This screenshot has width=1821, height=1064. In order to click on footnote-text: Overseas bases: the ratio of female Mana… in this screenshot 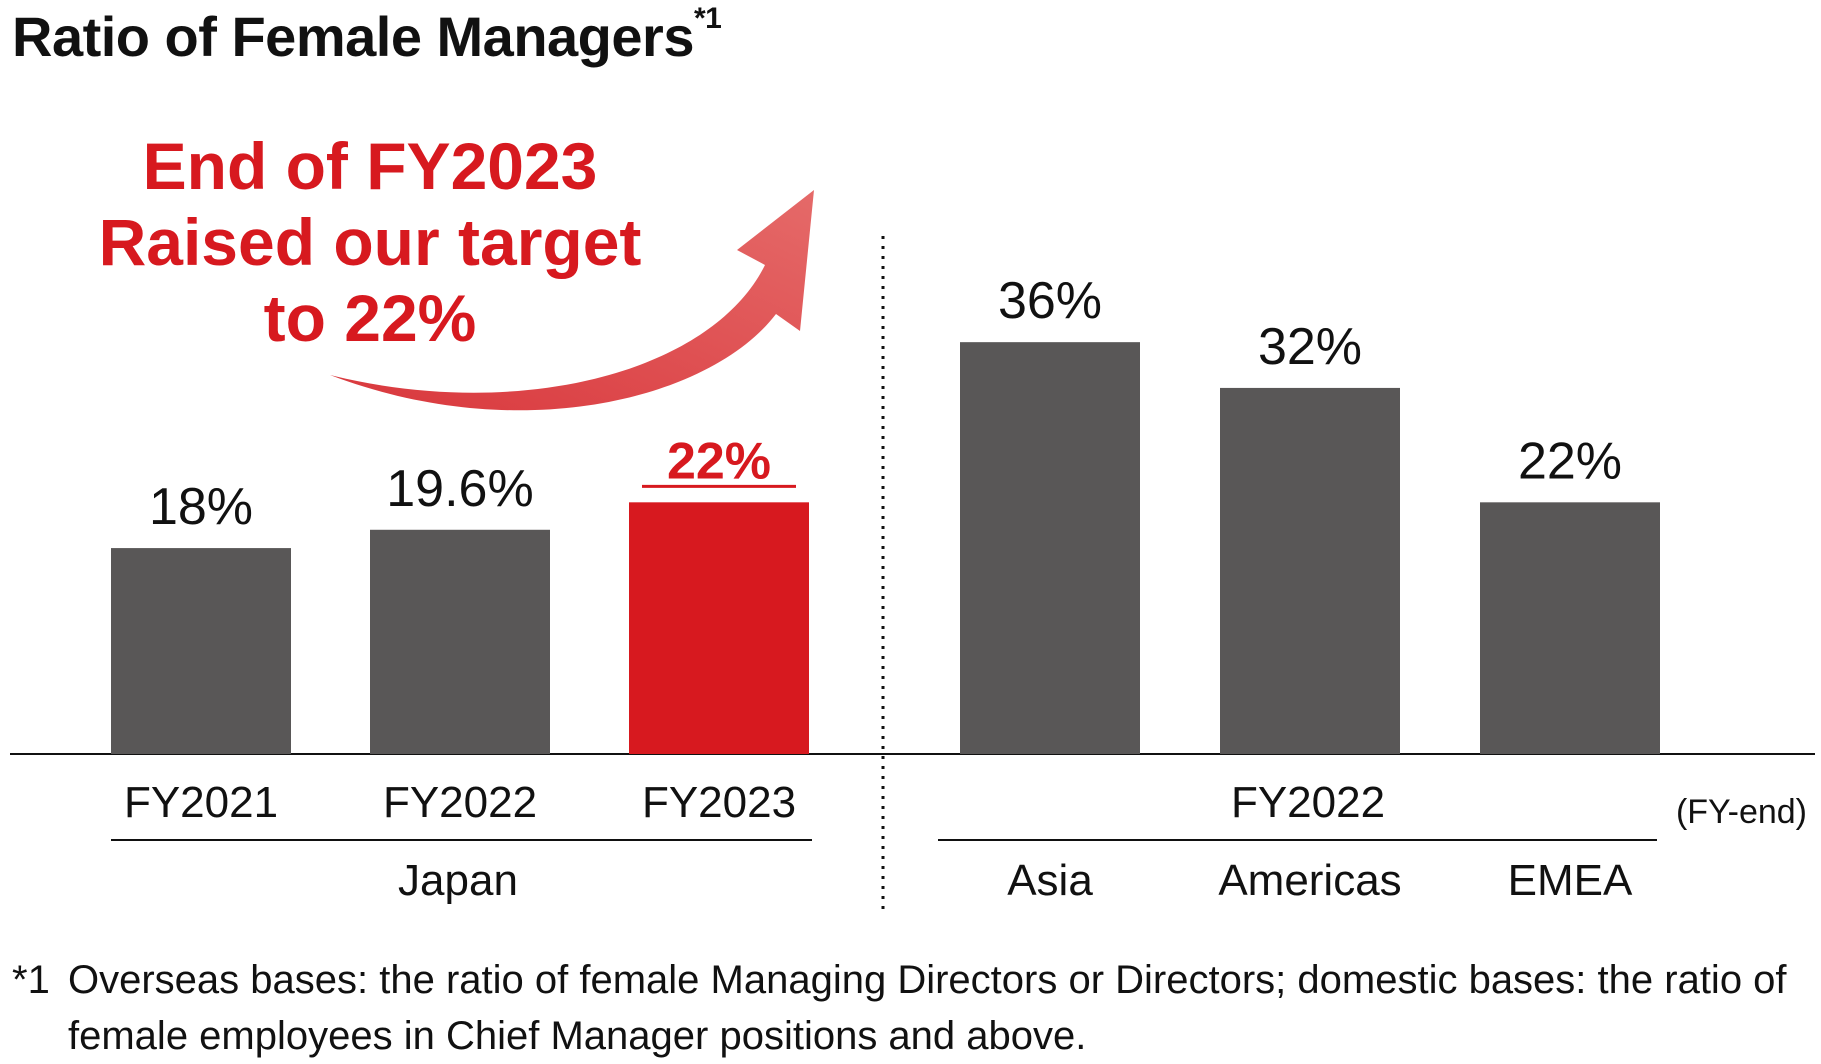, I will do `click(927, 1008)`.